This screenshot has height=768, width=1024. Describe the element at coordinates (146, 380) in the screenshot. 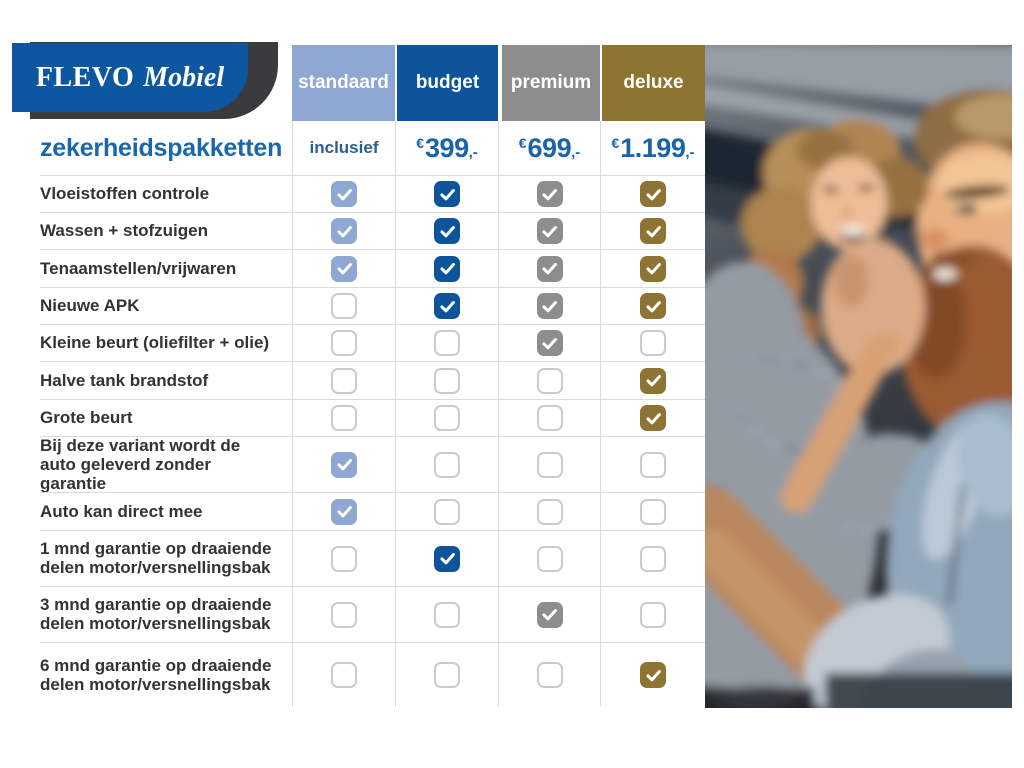

I see `feature-label-cell: Halve tank brandstof` at that location.